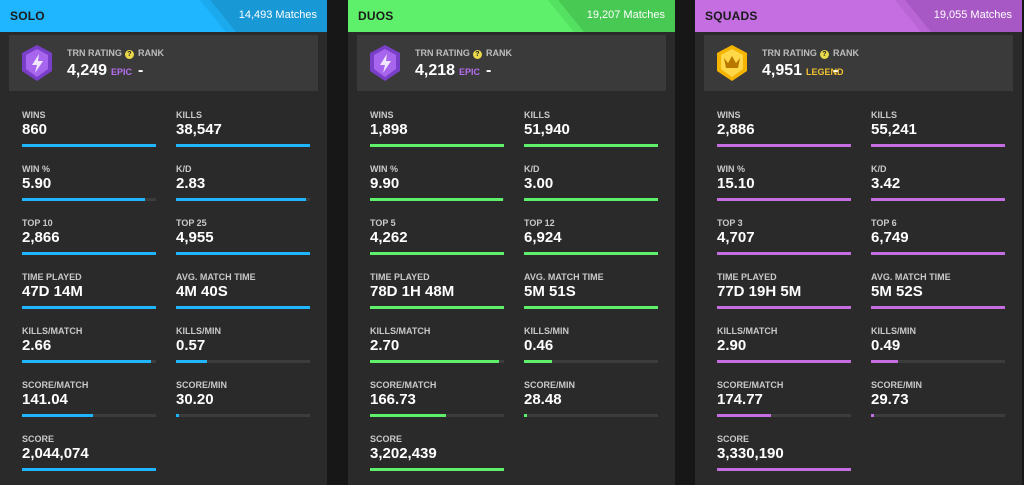 The image size is (1024, 485). I want to click on panel-header: DUOS 19,207 Matches, so click(511, 16).